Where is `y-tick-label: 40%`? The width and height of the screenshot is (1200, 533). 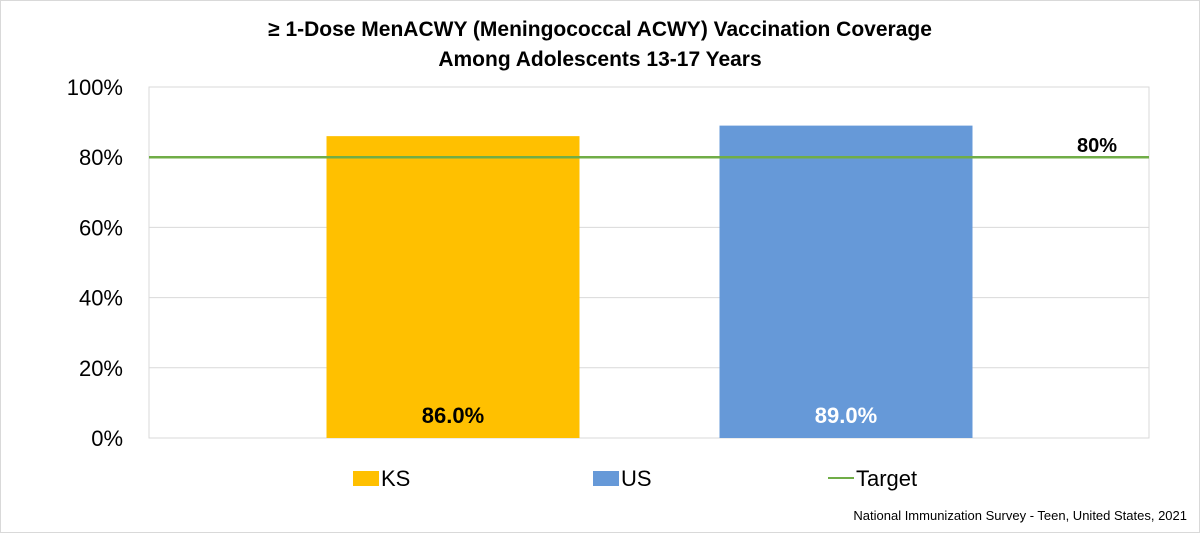
y-tick-label: 40% is located at coordinates (101, 298).